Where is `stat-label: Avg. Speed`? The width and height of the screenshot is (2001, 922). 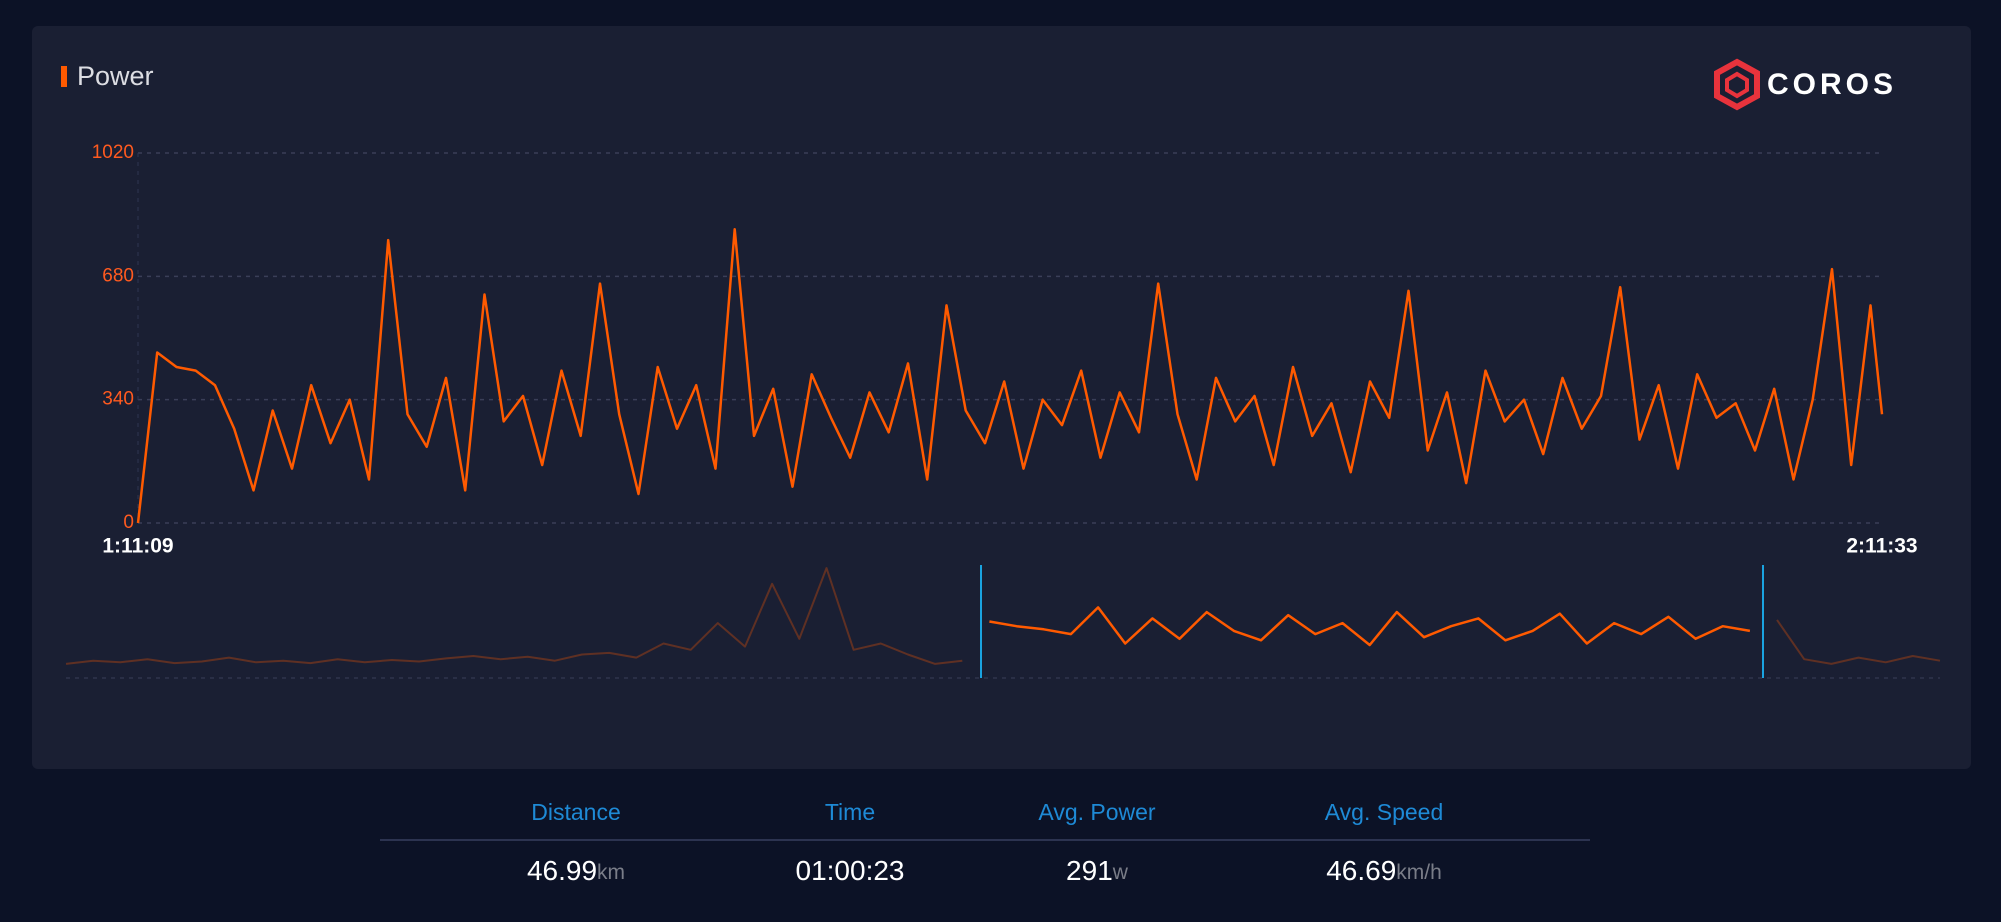
stat-label: Avg. Speed is located at coordinates (1384, 812).